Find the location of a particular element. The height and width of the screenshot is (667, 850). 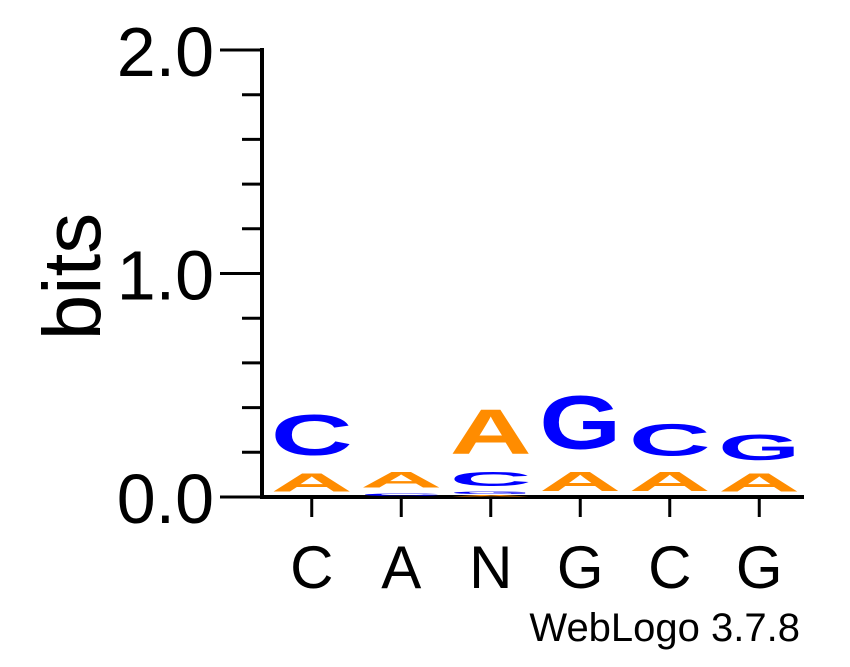

y-tick-label: 0.0 is located at coordinates (165, 499).